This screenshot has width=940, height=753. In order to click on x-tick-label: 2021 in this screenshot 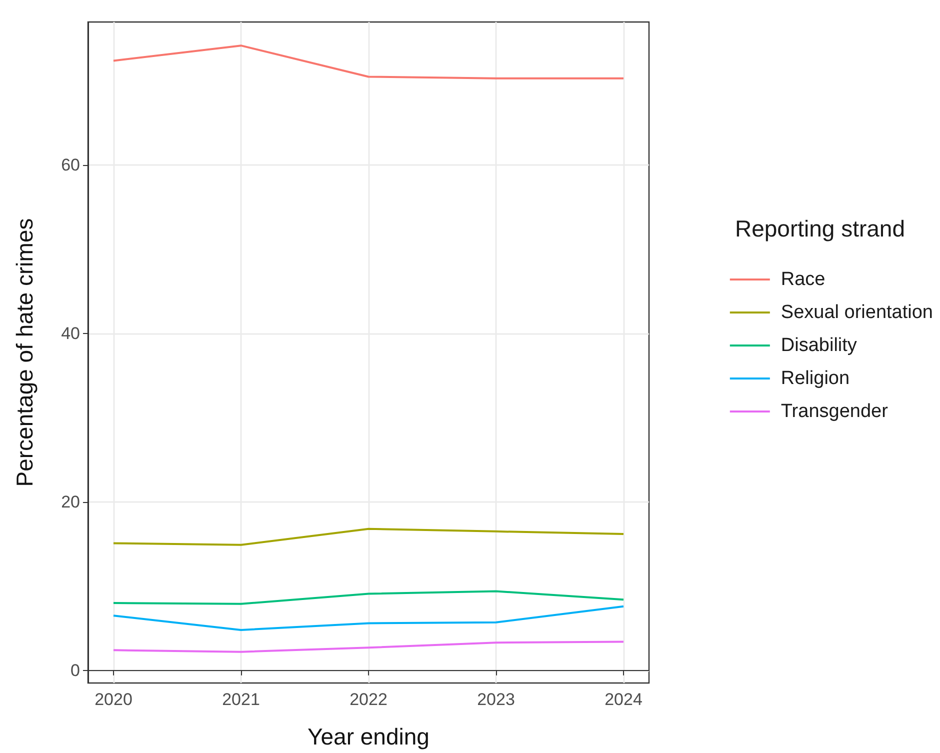, I will do `click(241, 699)`.